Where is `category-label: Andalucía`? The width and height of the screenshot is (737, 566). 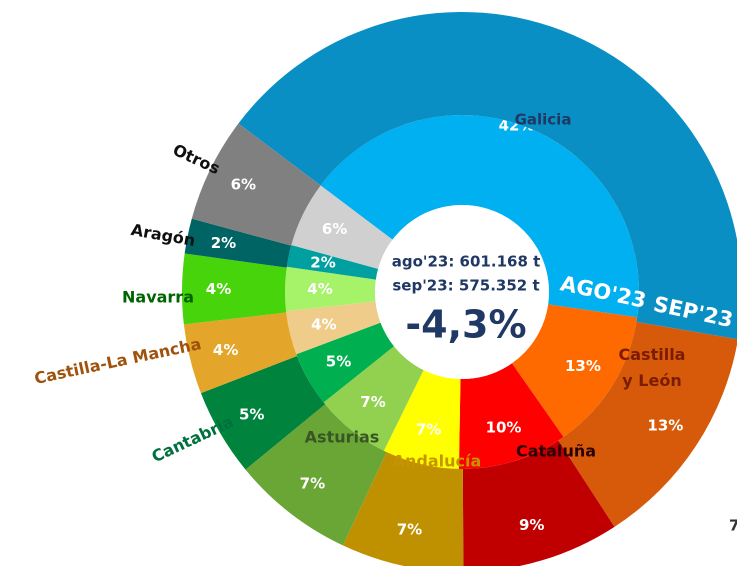
category-label: Andalucía is located at coordinates (437, 461).